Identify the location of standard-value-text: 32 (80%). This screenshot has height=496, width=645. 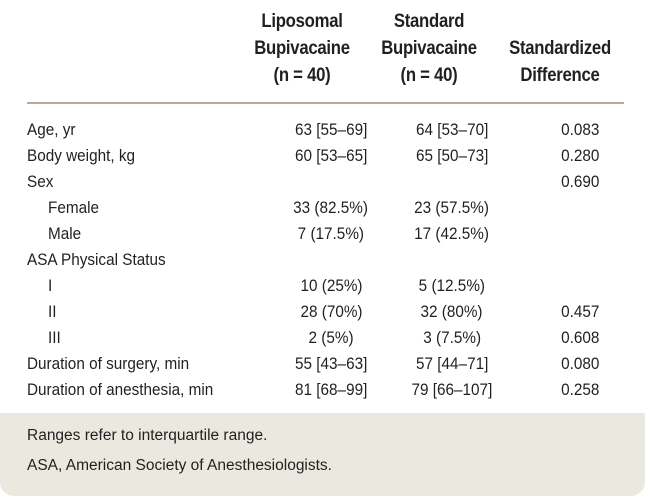
(451, 311).